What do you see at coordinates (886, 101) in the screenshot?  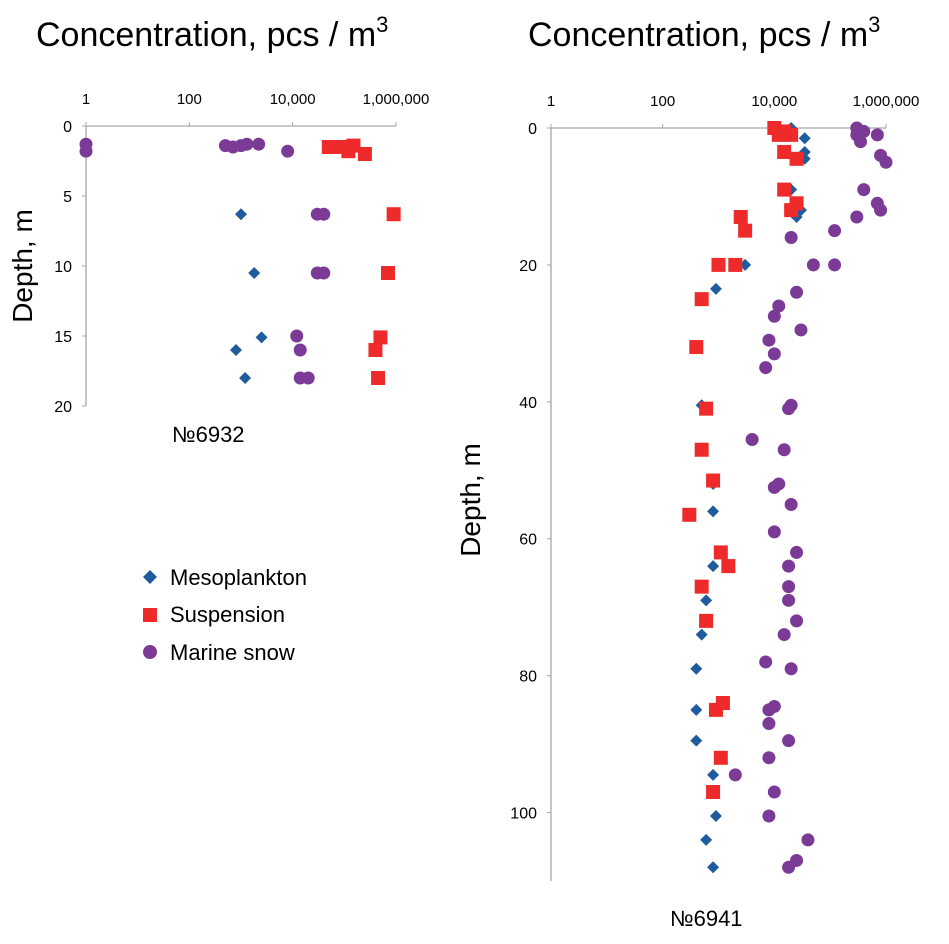 I see `x-tick-label: 1,000,000` at bounding box center [886, 101].